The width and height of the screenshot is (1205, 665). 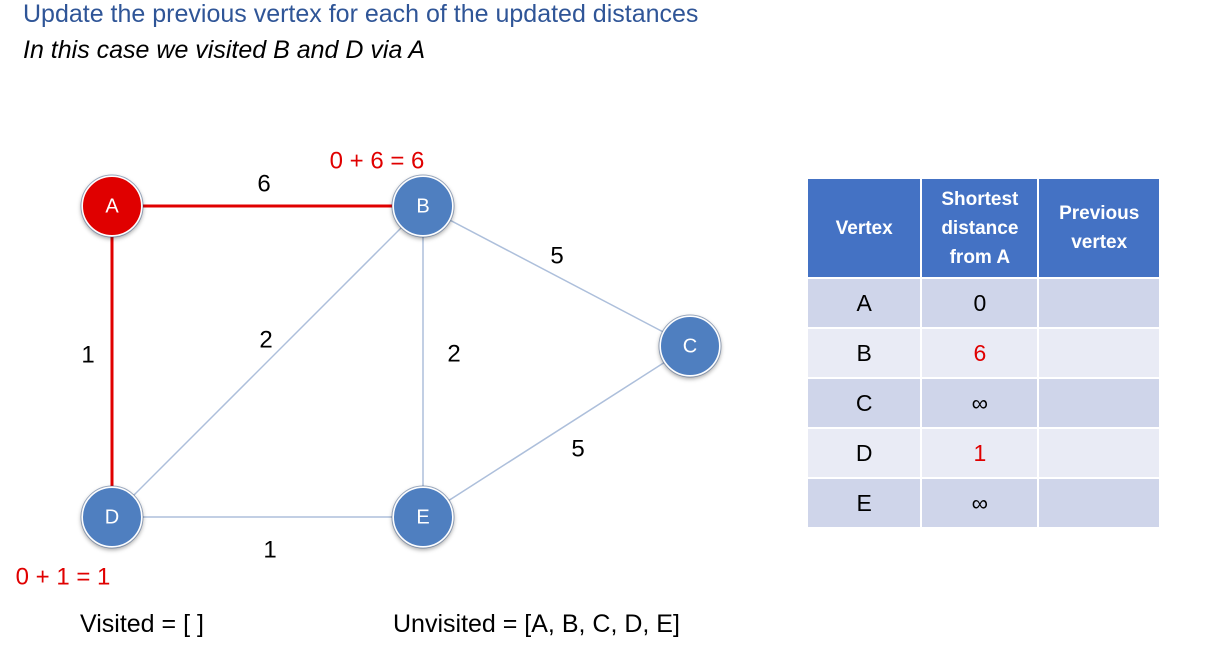 What do you see at coordinates (142, 624) in the screenshot?
I see `visited-list: Visited = [ ]` at bounding box center [142, 624].